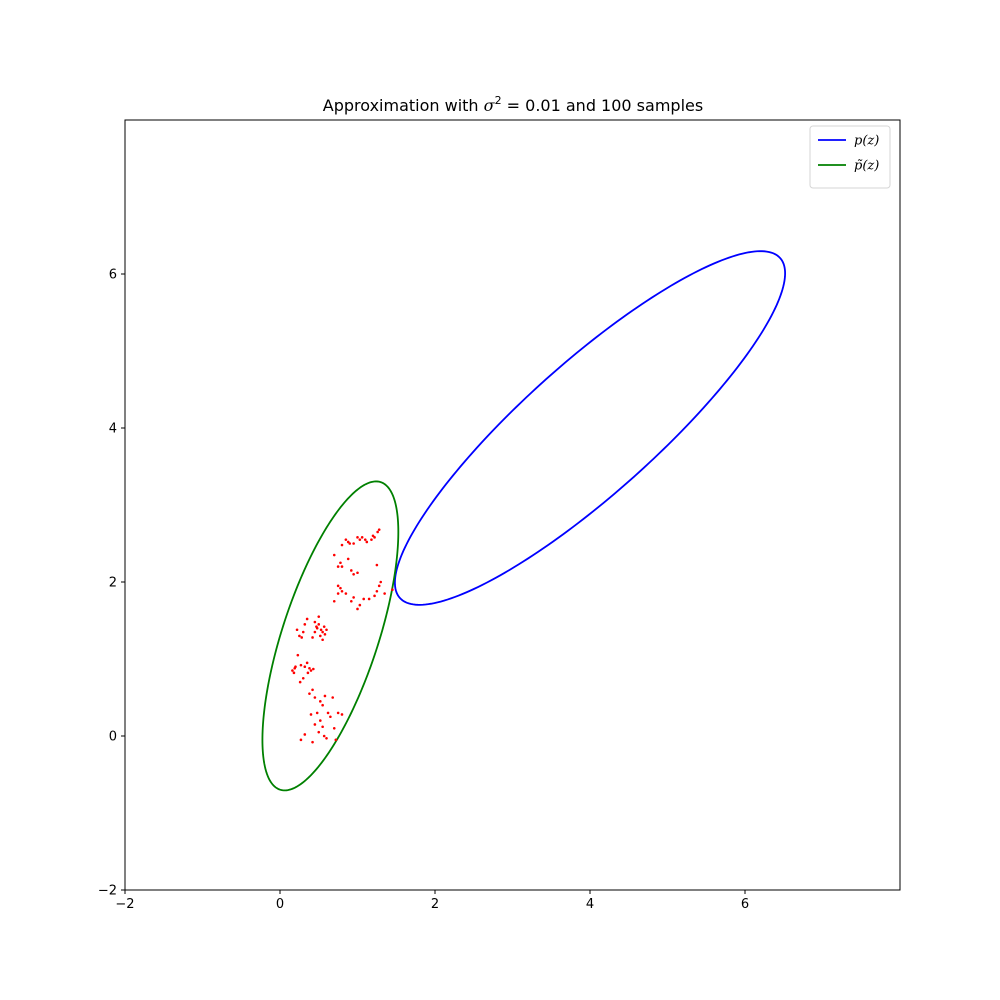 The image size is (1000, 1000). I want to click on chart-title-exponent: 2, so click(498, 100).